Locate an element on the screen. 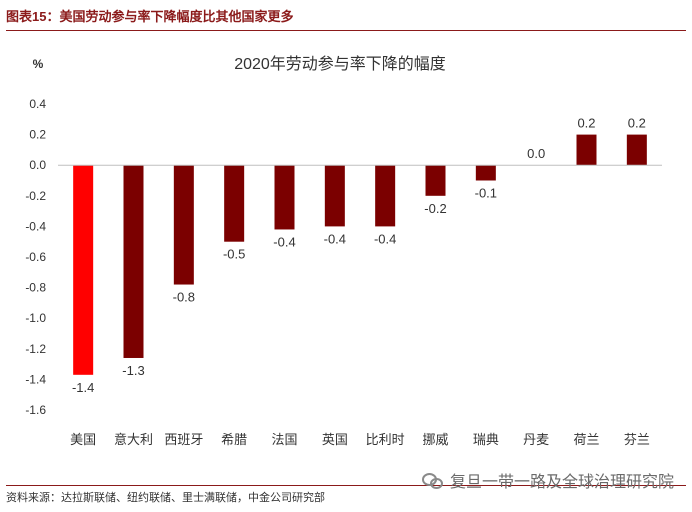 The height and width of the screenshot is (512, 692). x-tick-label: 美国 is located at coordinates (83, 439).